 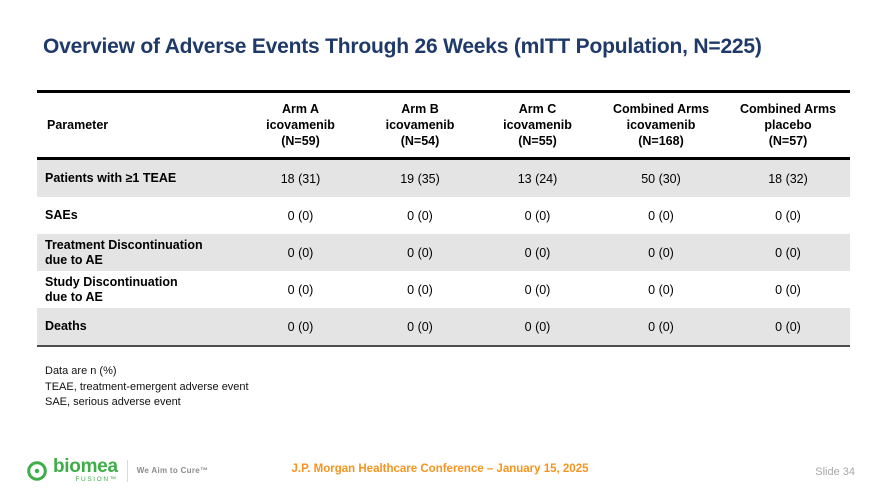 I want to click on row-label-study-discontinuation: Study Discontinuation due to AE, so click(x=111, y=289).